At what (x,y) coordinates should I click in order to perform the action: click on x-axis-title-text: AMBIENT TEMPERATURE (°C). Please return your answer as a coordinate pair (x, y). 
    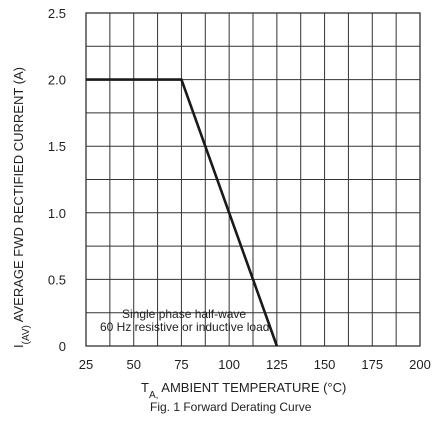
    Looking at the image, I should click on (252, 387).